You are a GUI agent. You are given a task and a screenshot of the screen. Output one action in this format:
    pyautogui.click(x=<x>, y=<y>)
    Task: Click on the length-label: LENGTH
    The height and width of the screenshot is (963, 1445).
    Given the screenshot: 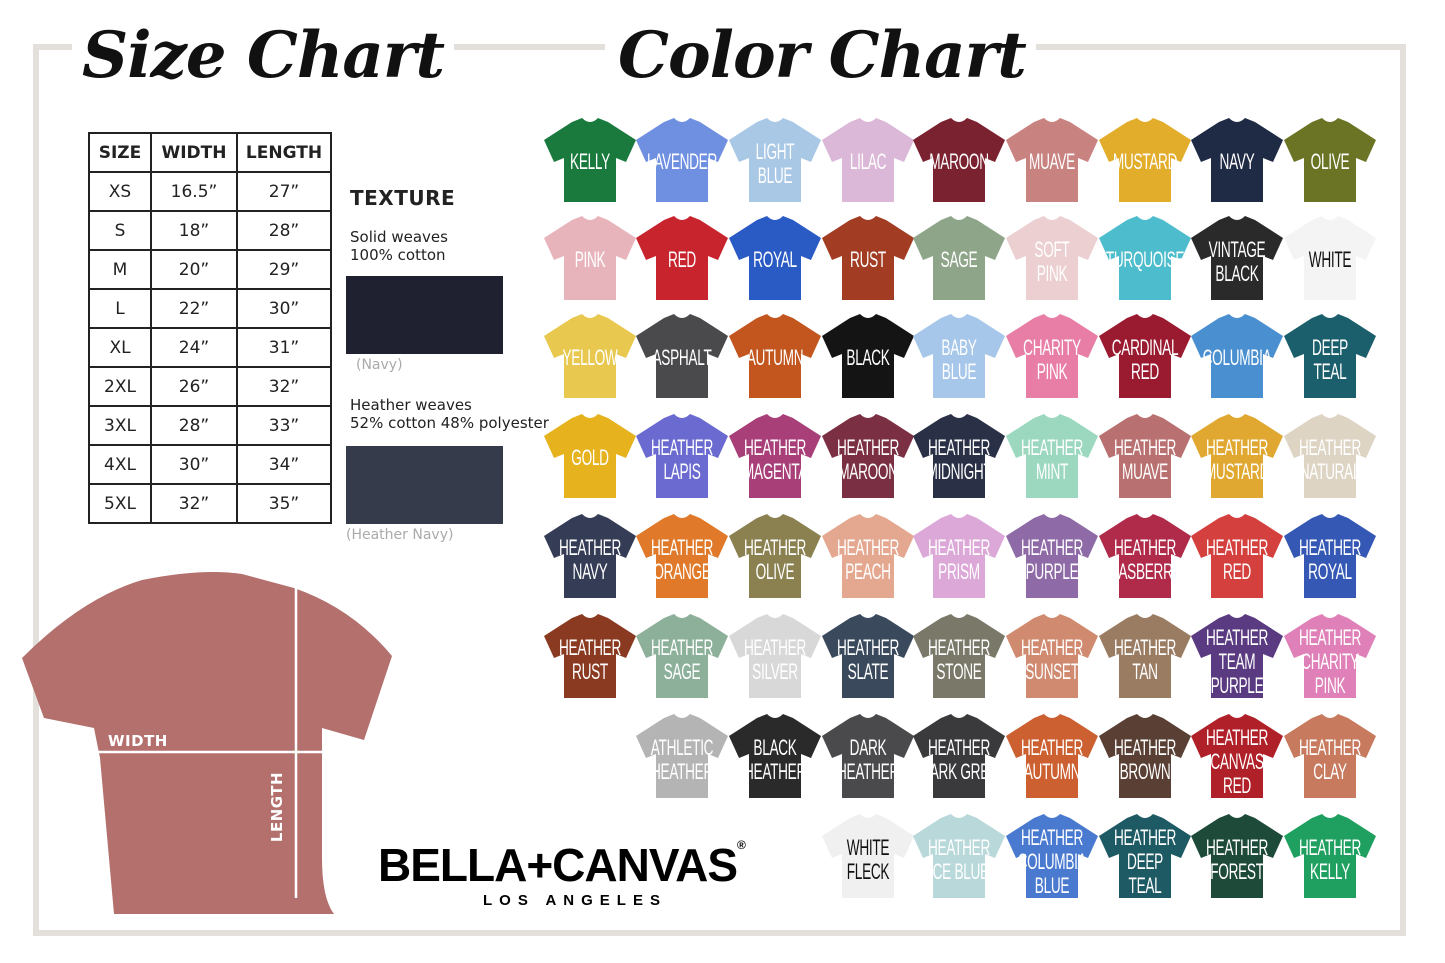 What is the action you would take?
    pyautogui.click(x=277, y=807)
    